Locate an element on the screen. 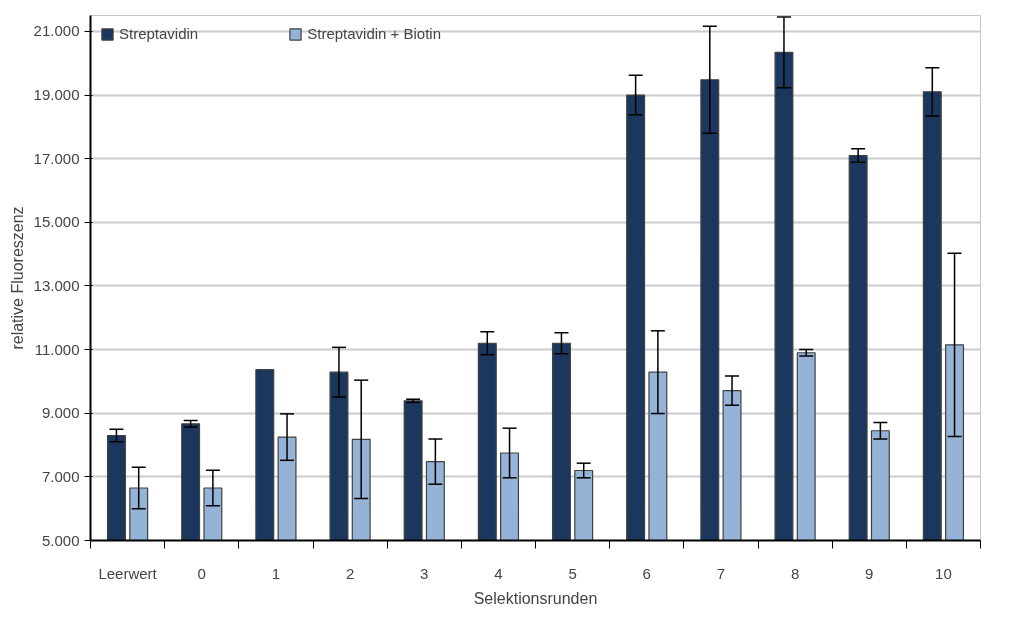 The height and width of the screenshot is (626, 1014). x-tick-label: 3 is located at coordinates (424, 573).